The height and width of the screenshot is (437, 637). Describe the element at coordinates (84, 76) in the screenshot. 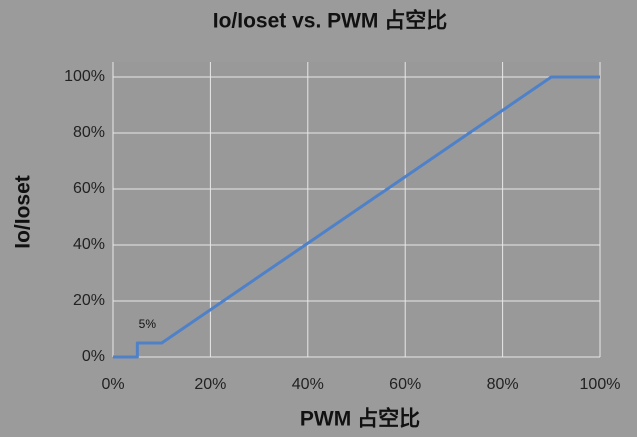

I see `y-tick-label: 100%` at that location.